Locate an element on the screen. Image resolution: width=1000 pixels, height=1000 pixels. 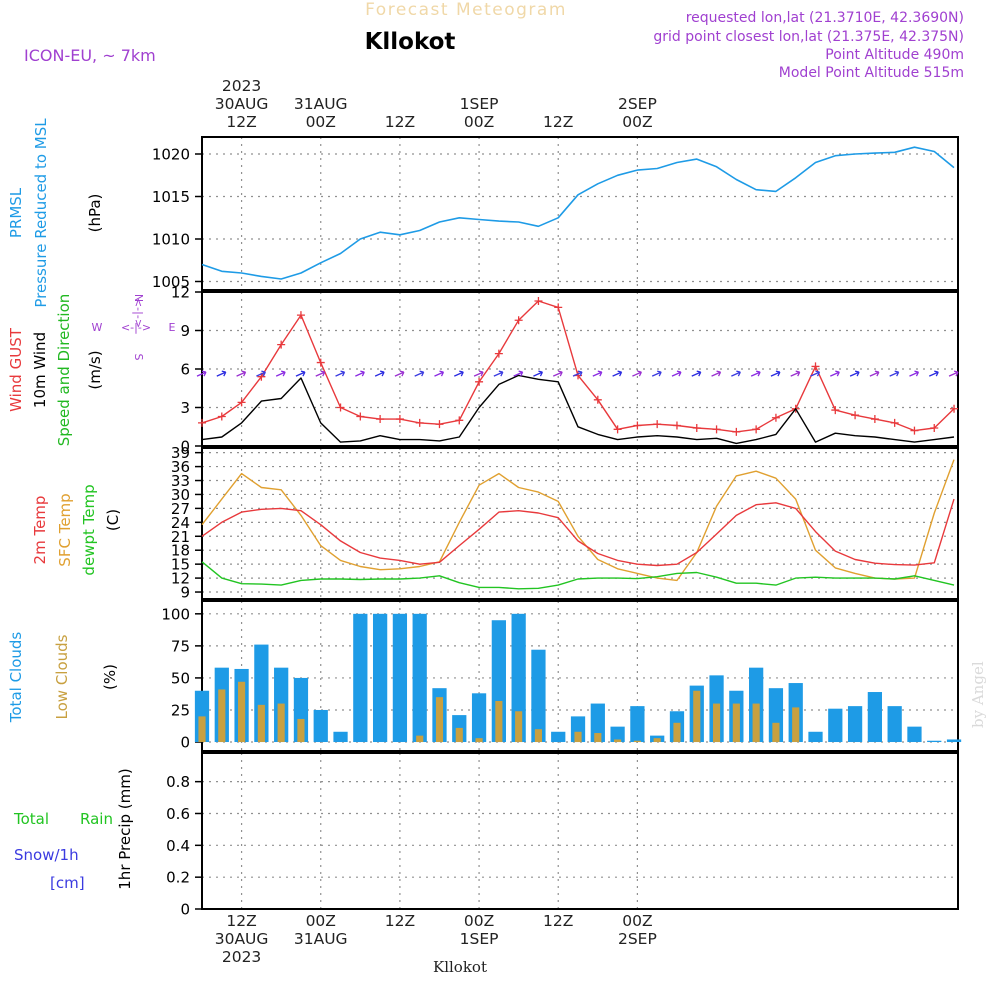
sfc-temp-line is located at coordinates (578, 520).